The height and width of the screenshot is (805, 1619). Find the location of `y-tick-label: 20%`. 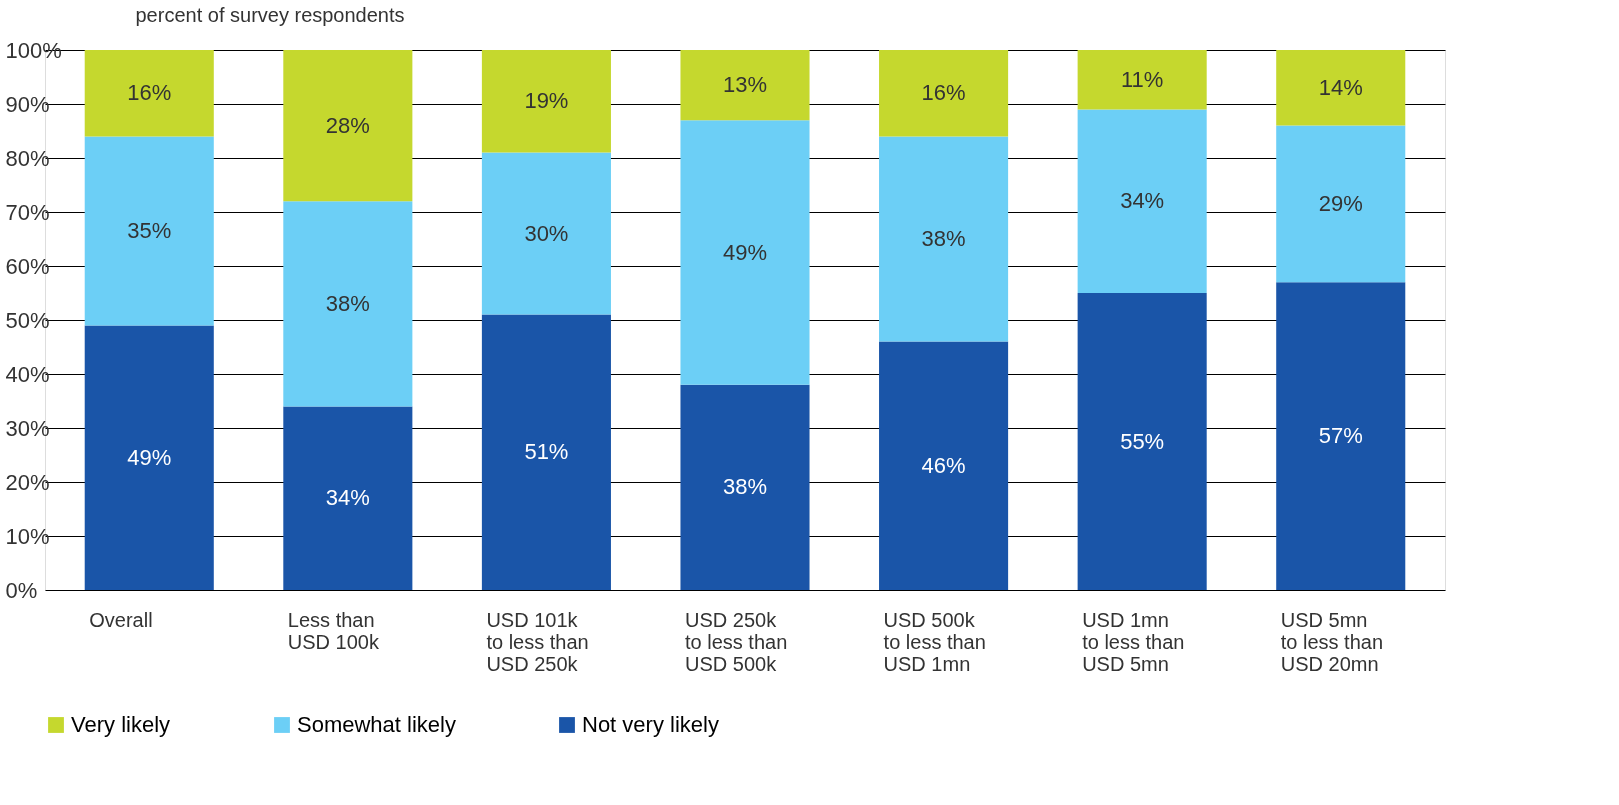

y-tick-label: 20% is located at coordinates (27, 482).